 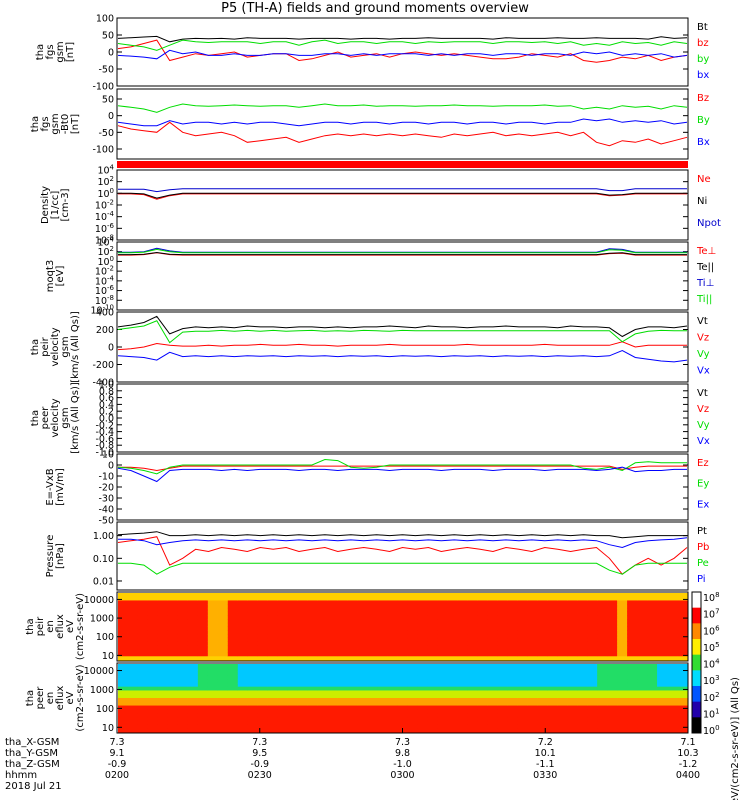 I want to click on y-tick-label: 0.8, so click(x=106, y=391).